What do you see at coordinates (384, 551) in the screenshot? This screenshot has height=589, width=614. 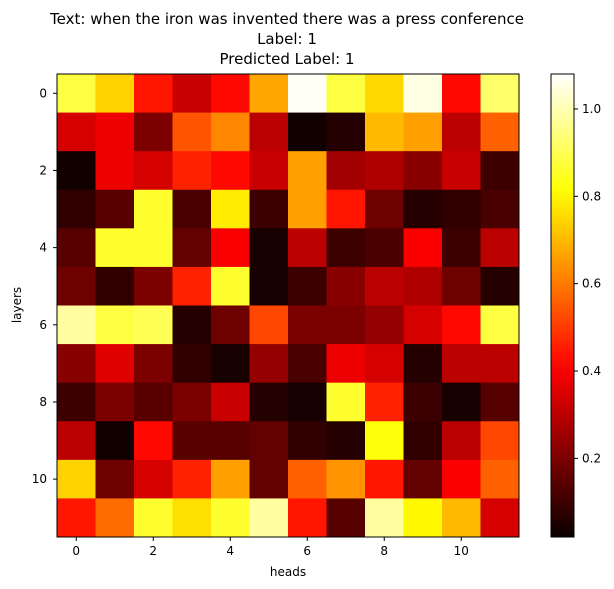 I see `x-tick-label: 8` at bounding box center [384, 551].